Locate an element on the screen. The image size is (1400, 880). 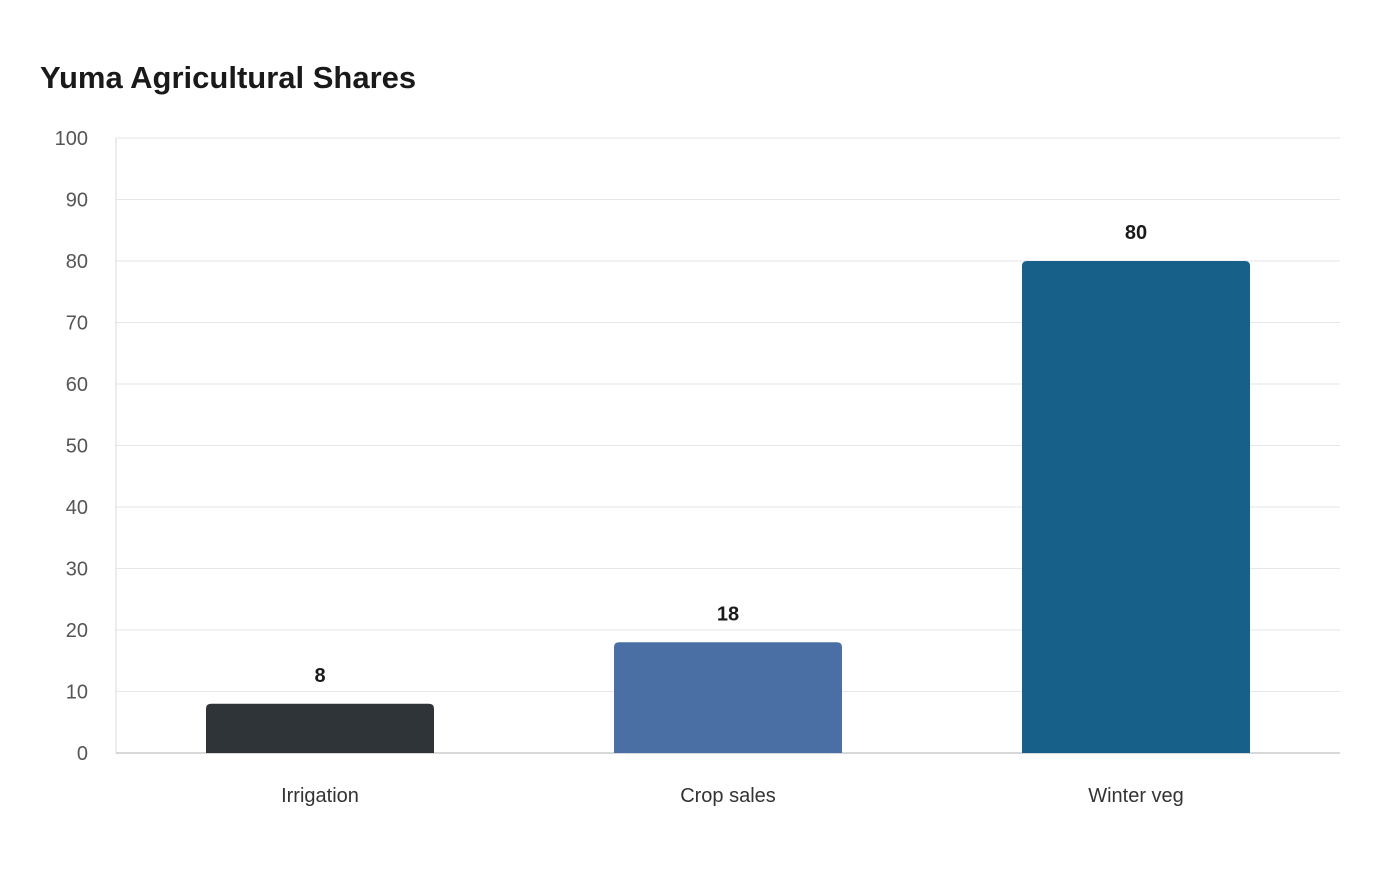
y-tick-labels: 0 10 20 30 40 50 60 70 80 90 100 is located at coordinates (71, 446).